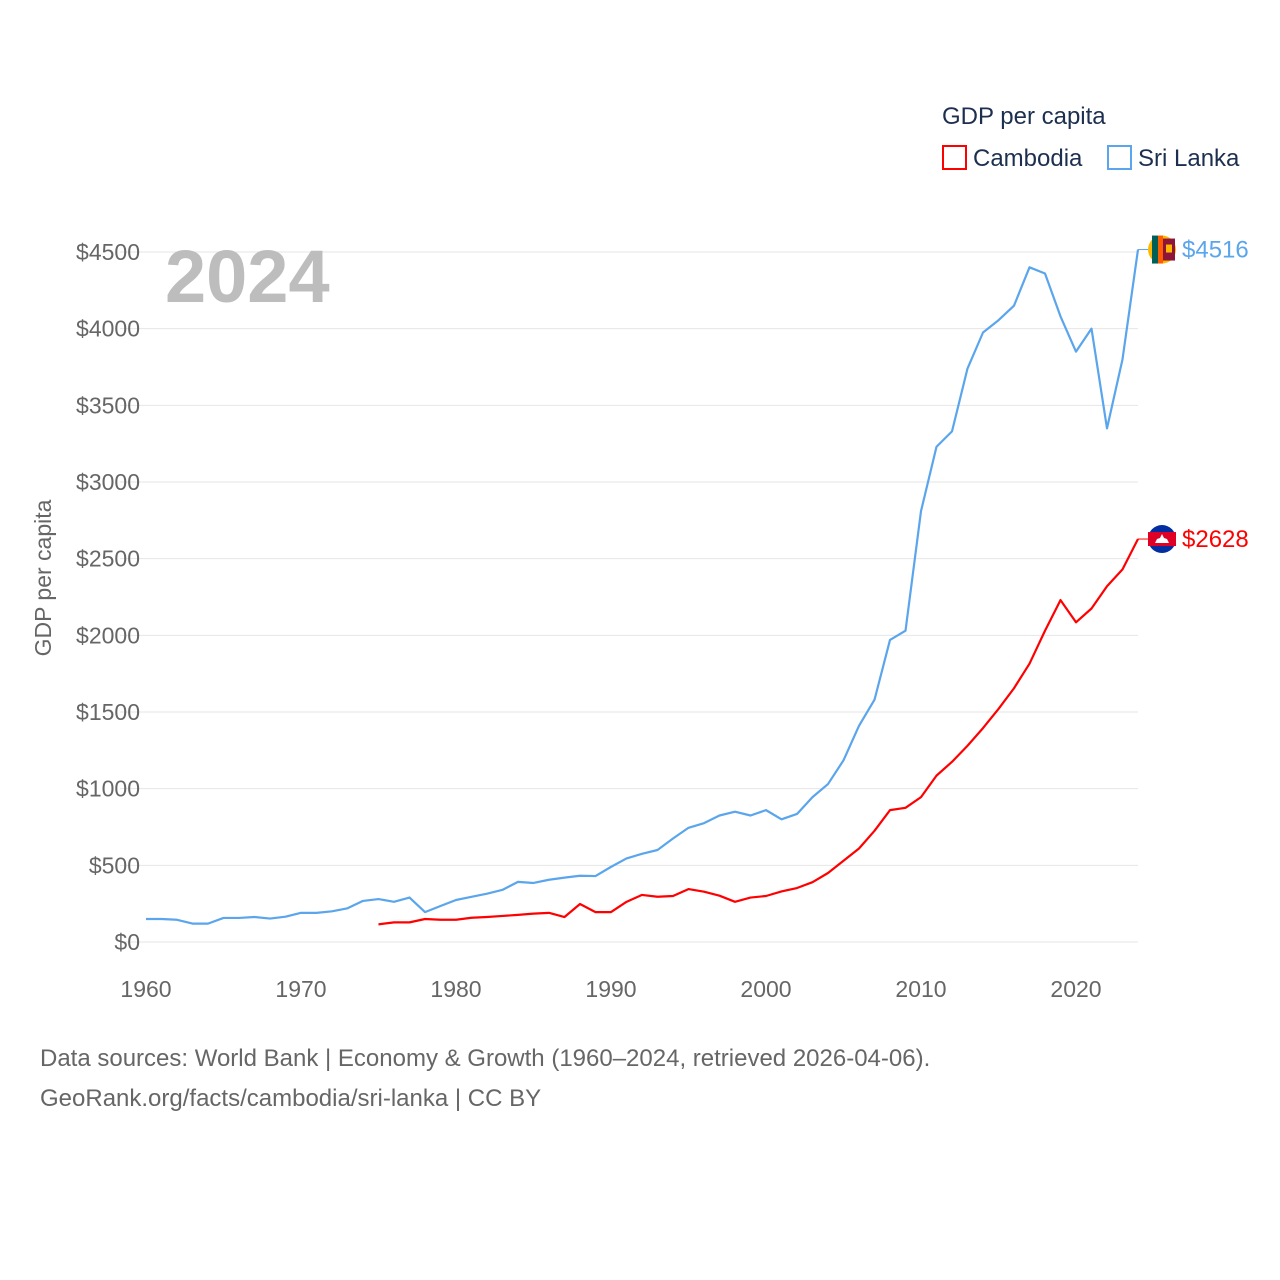 This screenshot has width=1280, height=1280. What do you see at coordinates (455, 989) in the screenshot?
I see `x-tick-label: 1980` at bounding box center [455, 989].